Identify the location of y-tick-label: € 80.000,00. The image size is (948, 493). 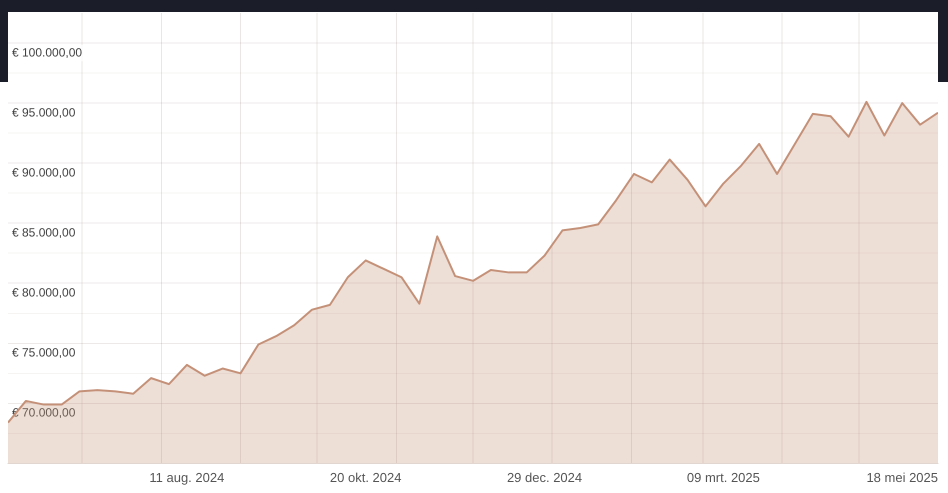
(44, 293).